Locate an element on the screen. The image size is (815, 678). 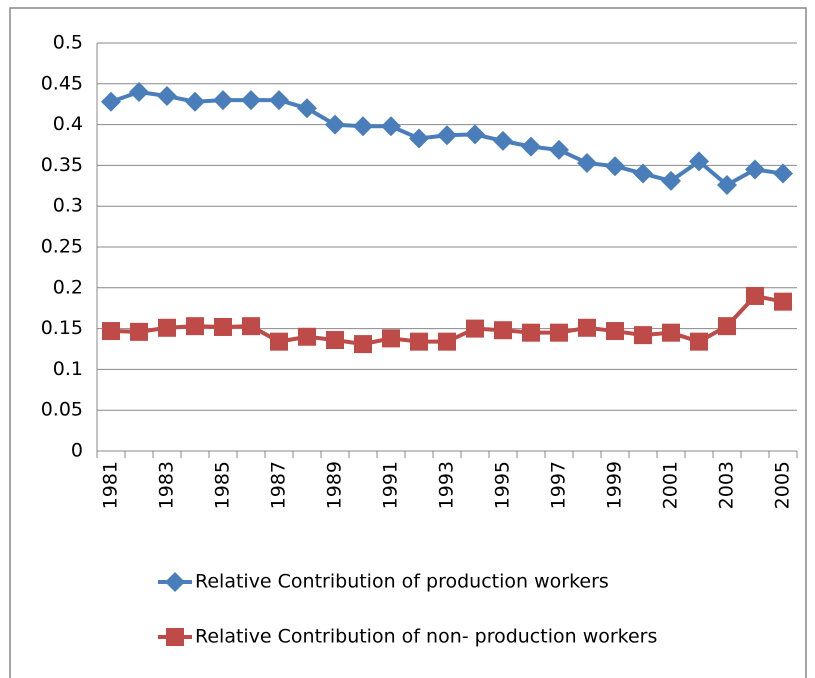
x-tick-label: 1995 is located at coordinates (503, 485).